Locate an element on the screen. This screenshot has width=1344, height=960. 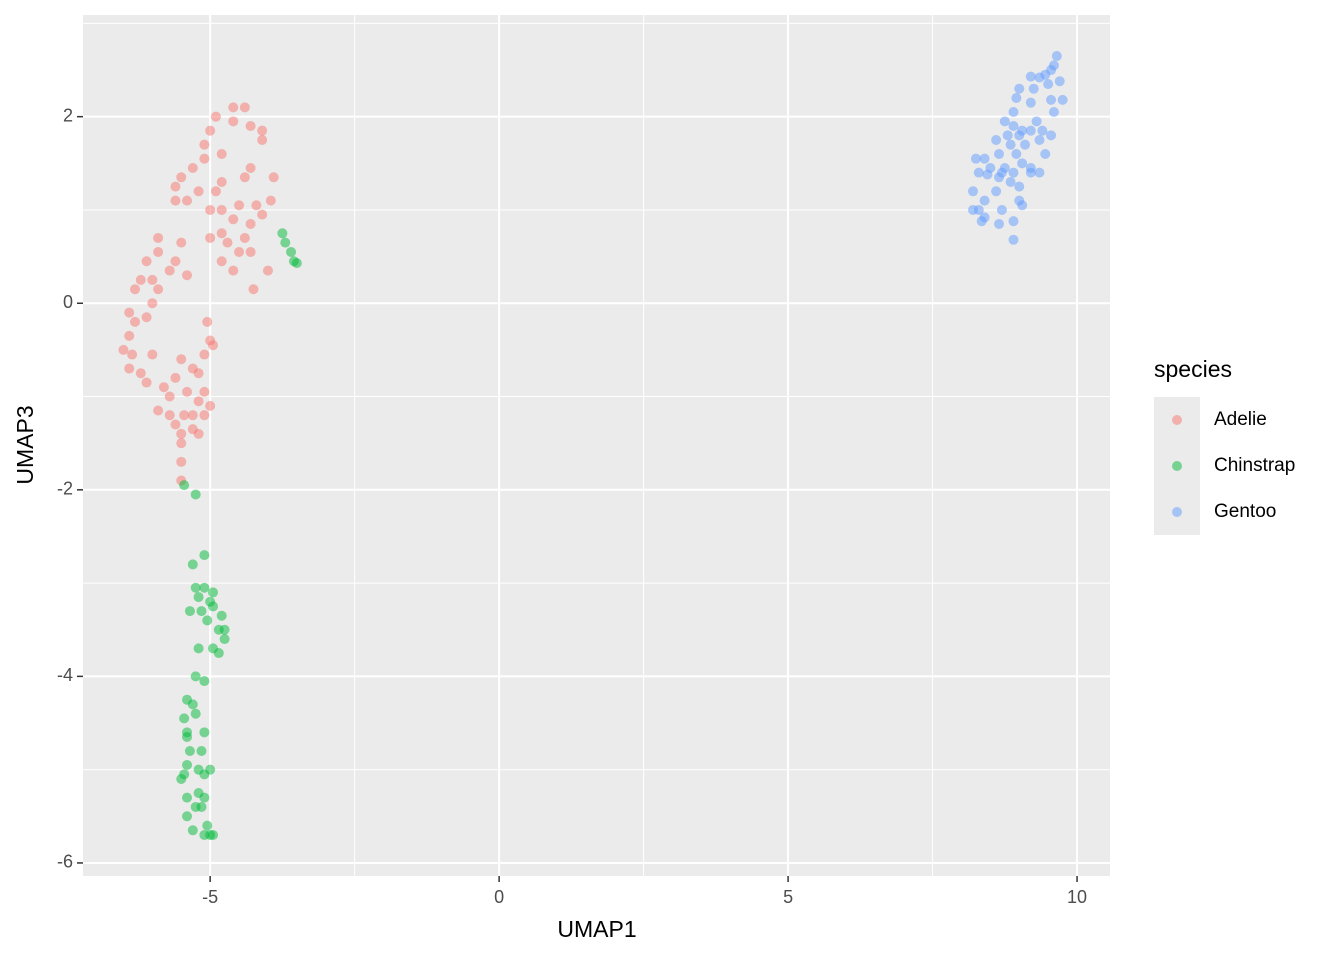
y-tick-label: 0 is located at coordinates (68, 302).